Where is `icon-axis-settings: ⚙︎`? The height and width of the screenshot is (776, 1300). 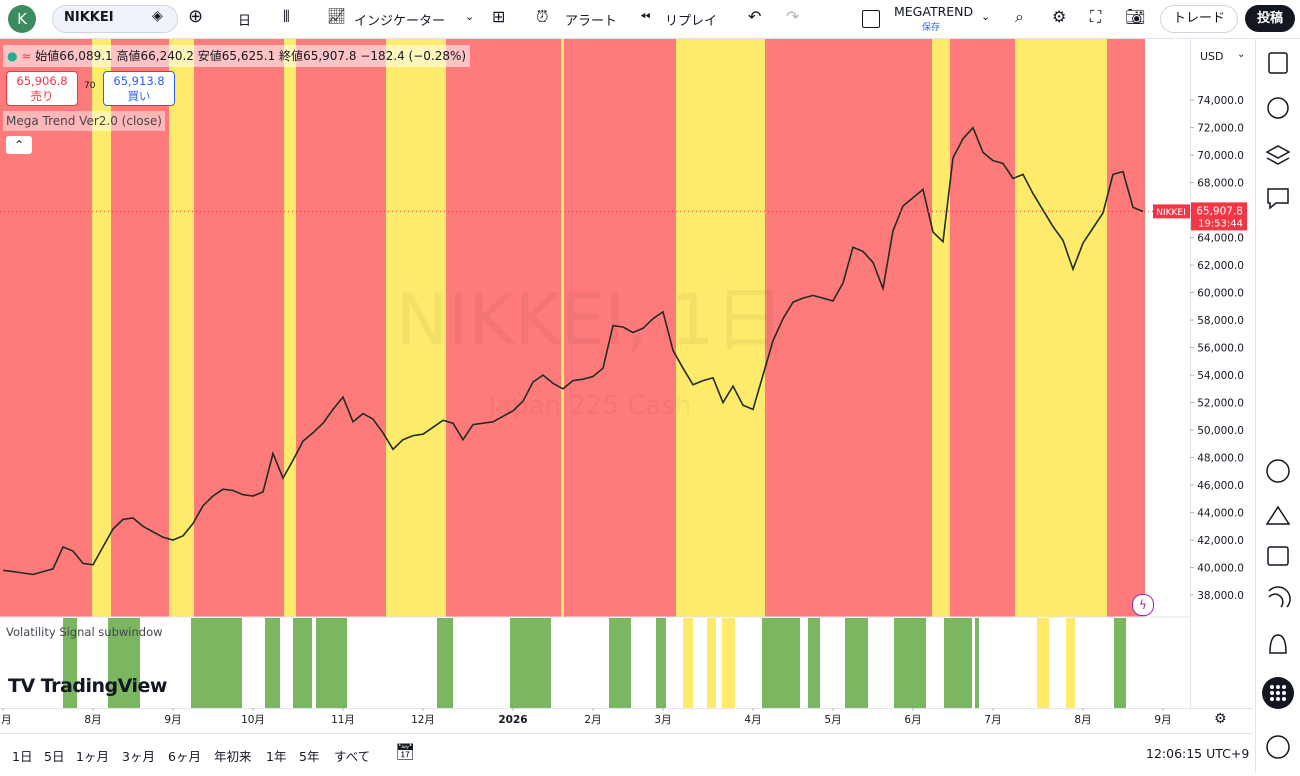 icon-axis-settings: ⚙︎ is located at coordinates (1220, 719).